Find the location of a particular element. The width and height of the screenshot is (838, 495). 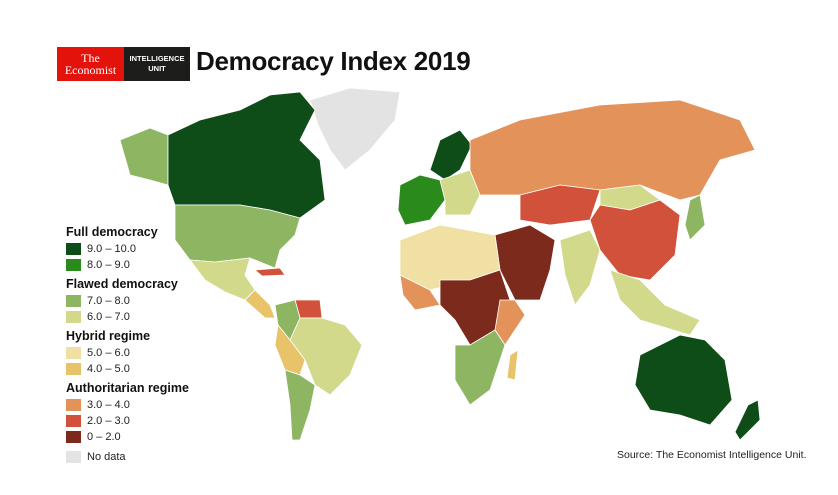

region-east-africa is located at coordinates (510, 322).